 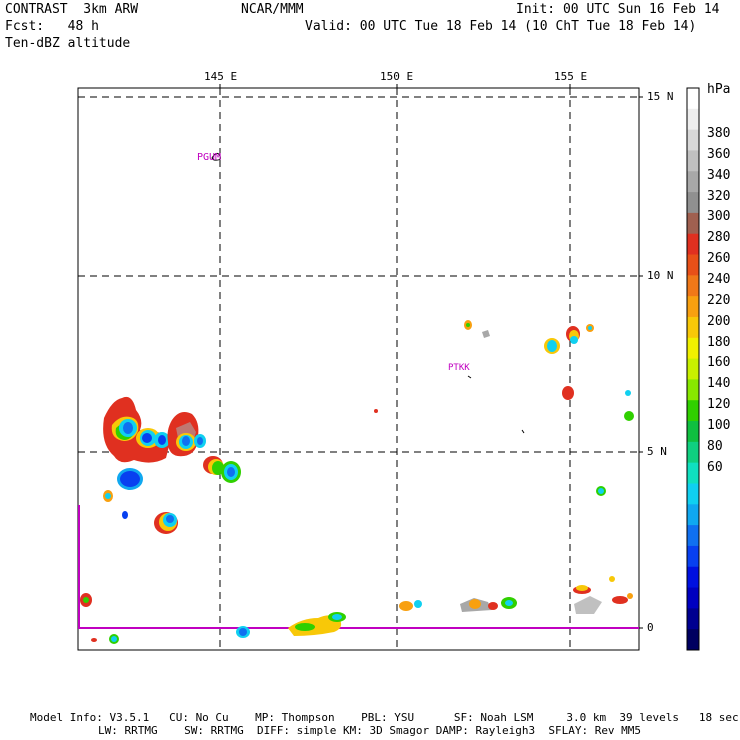 I want to click on colorbar-label: 180, so click(x=719, y=342).